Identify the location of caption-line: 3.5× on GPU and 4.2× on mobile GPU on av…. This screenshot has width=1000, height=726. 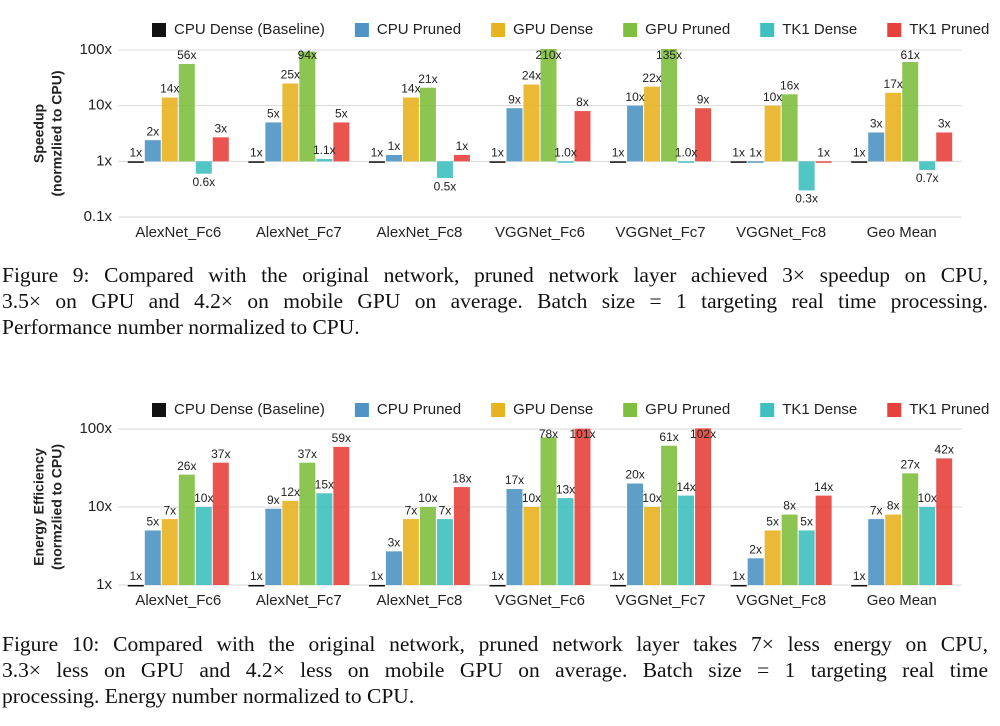
(495, 301).